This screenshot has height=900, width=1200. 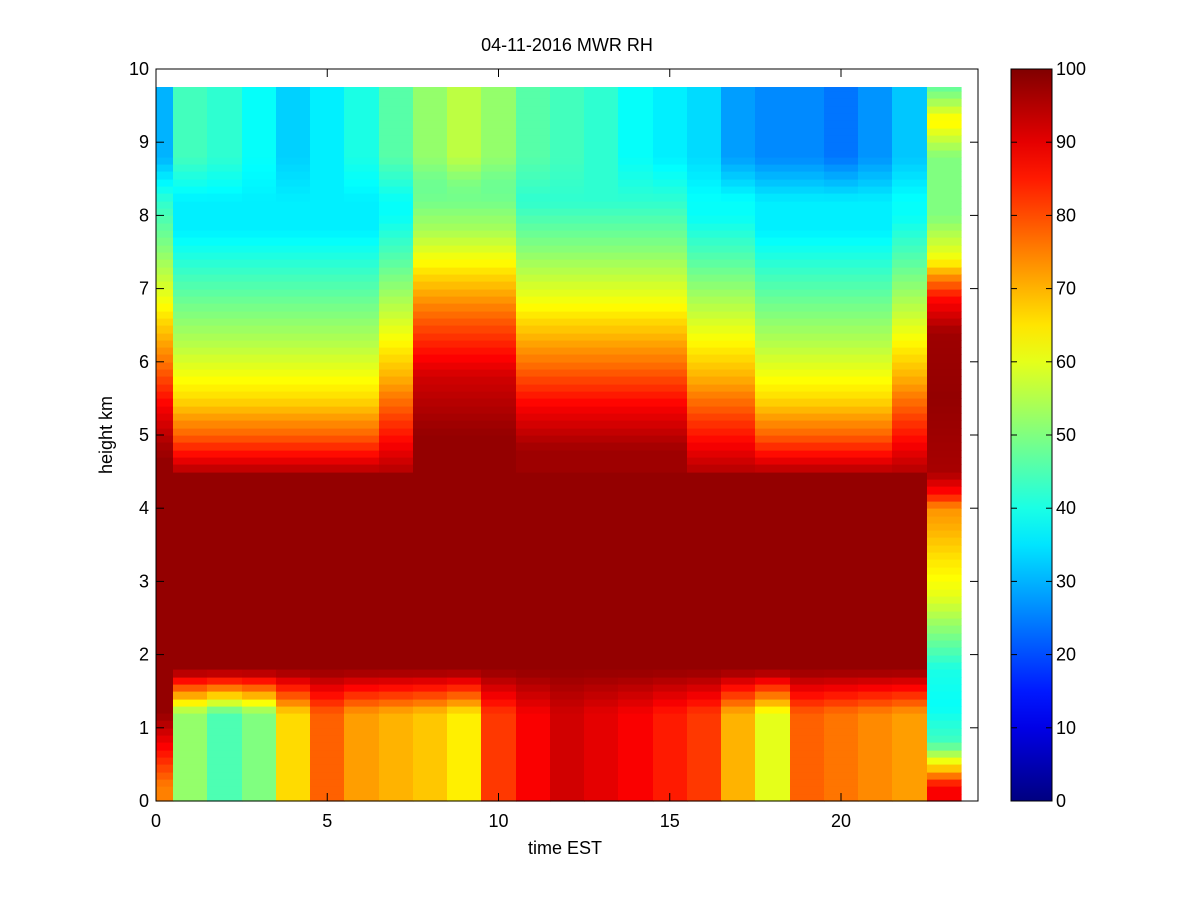 I want to click on colorbar-tick-label: 90, so click(x=1066, y=142).